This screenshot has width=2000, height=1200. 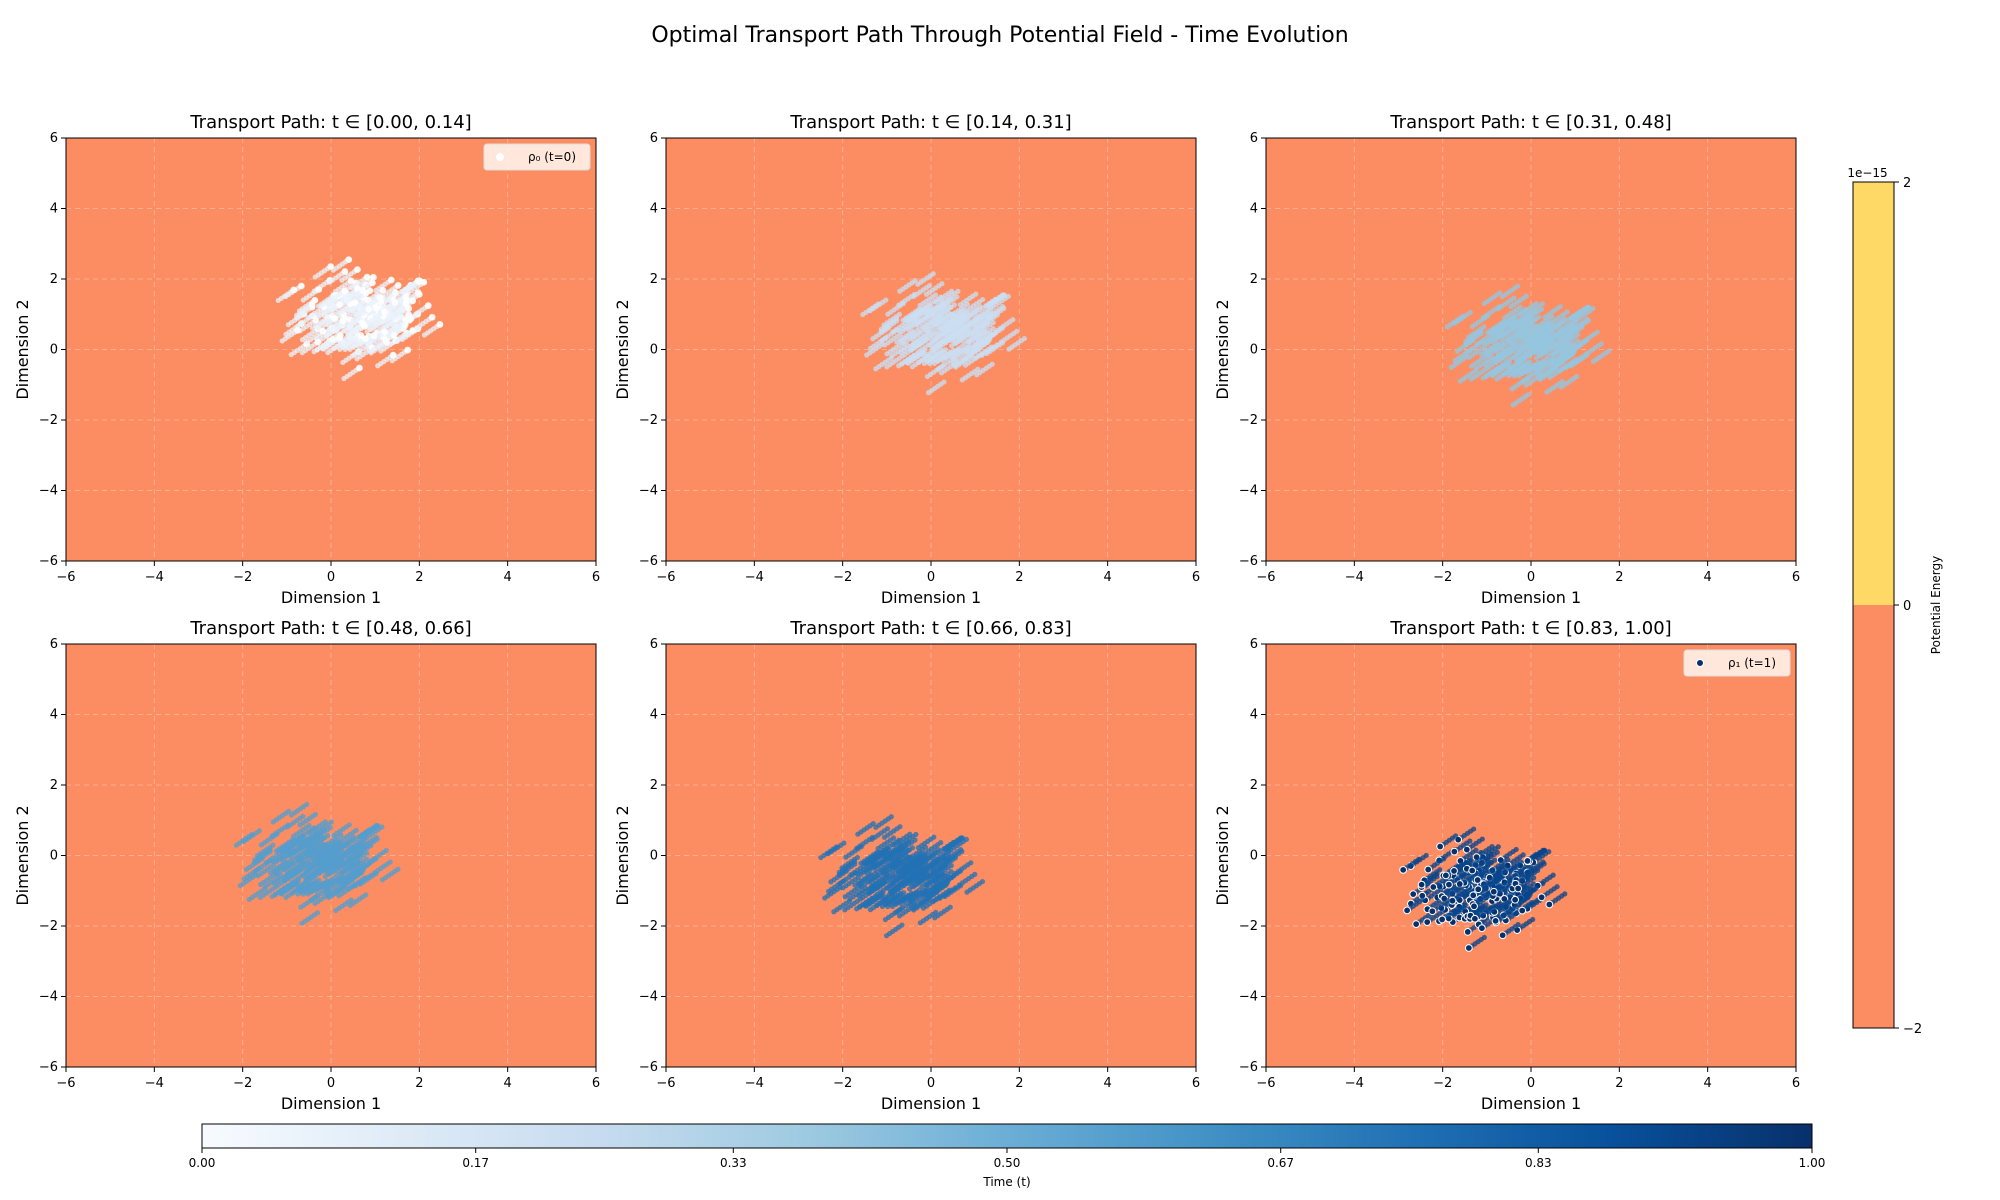 What do you see at coordinates (1254, 350) in the screenshot?
I see `y-tick-label: 0` at bounding box center [1254, 350].